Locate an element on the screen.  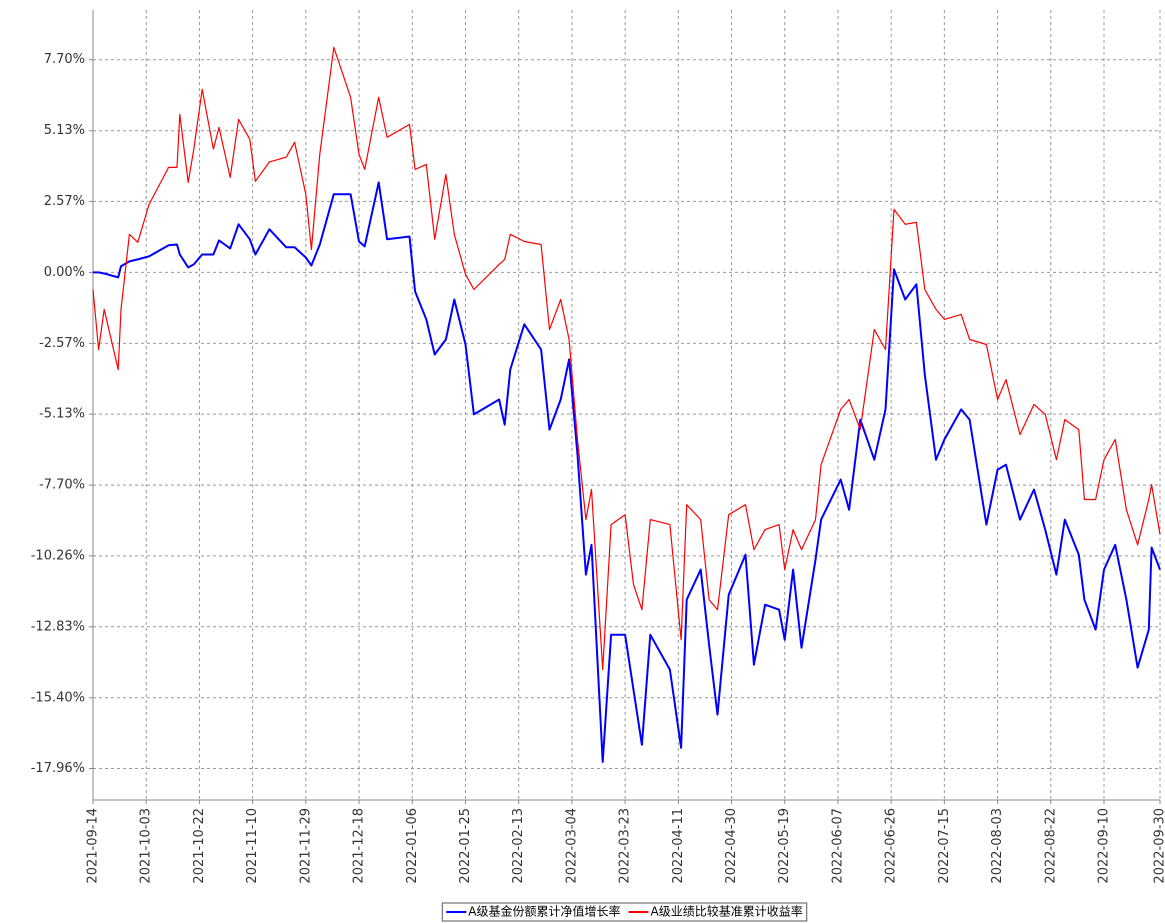
legend-box is located at coordinates (624, 912).